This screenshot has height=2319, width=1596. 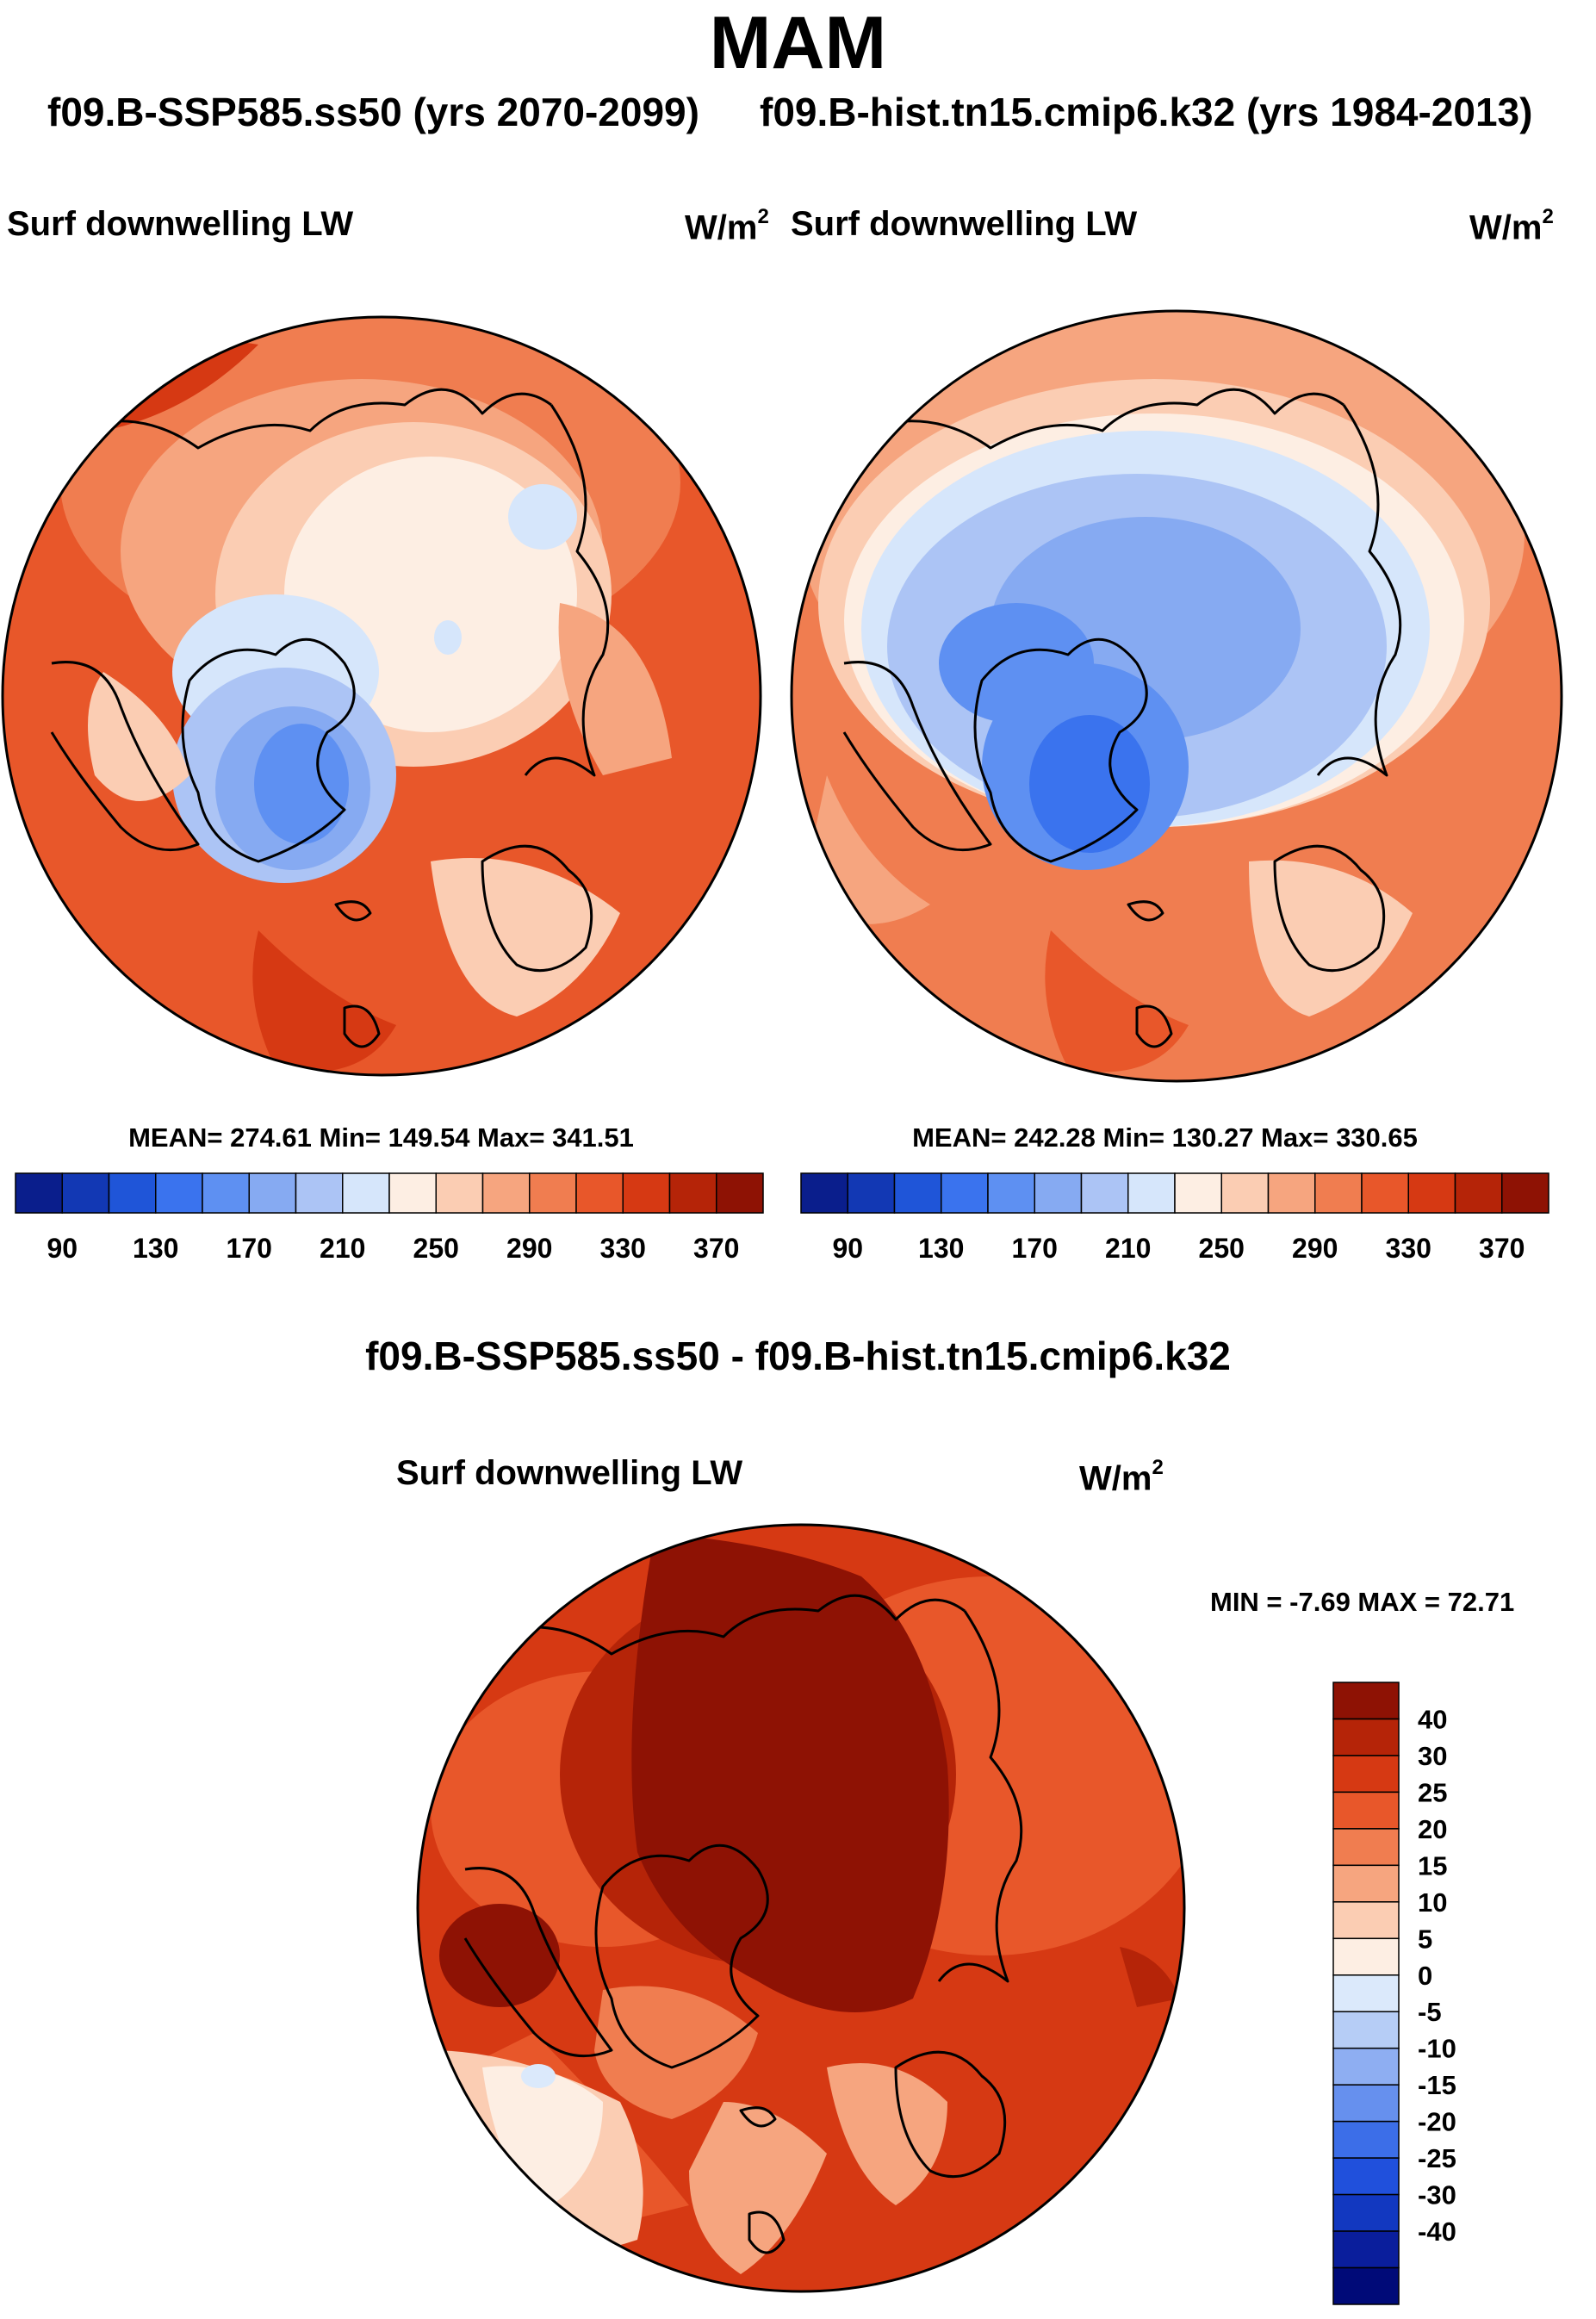 What do you see at coordinates (1502, 1248) in the screenshot?
I see `colorbar-right-tick-label: 370` at bounding box center [1502, 1248].